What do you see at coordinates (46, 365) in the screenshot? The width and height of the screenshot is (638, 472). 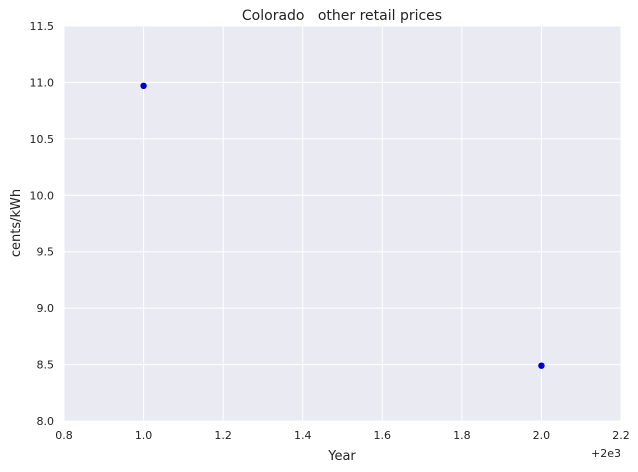 I see `y-tick-label: 8.5` at bounding box center [46, 365].